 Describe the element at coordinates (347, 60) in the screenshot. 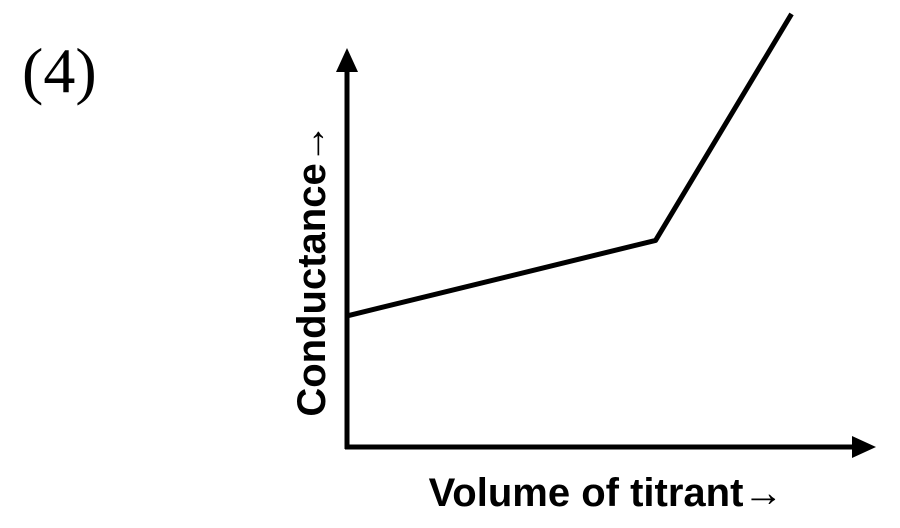

I see `y-axis-arrow` at that location.